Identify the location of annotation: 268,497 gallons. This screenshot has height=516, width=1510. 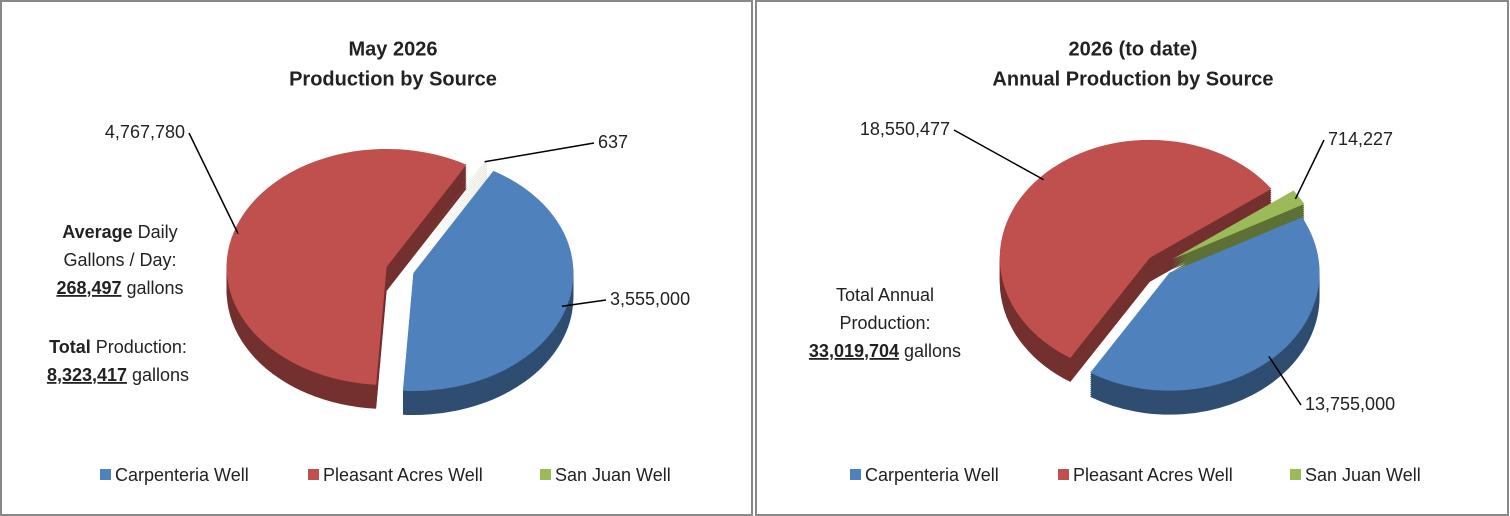
(119, 288).